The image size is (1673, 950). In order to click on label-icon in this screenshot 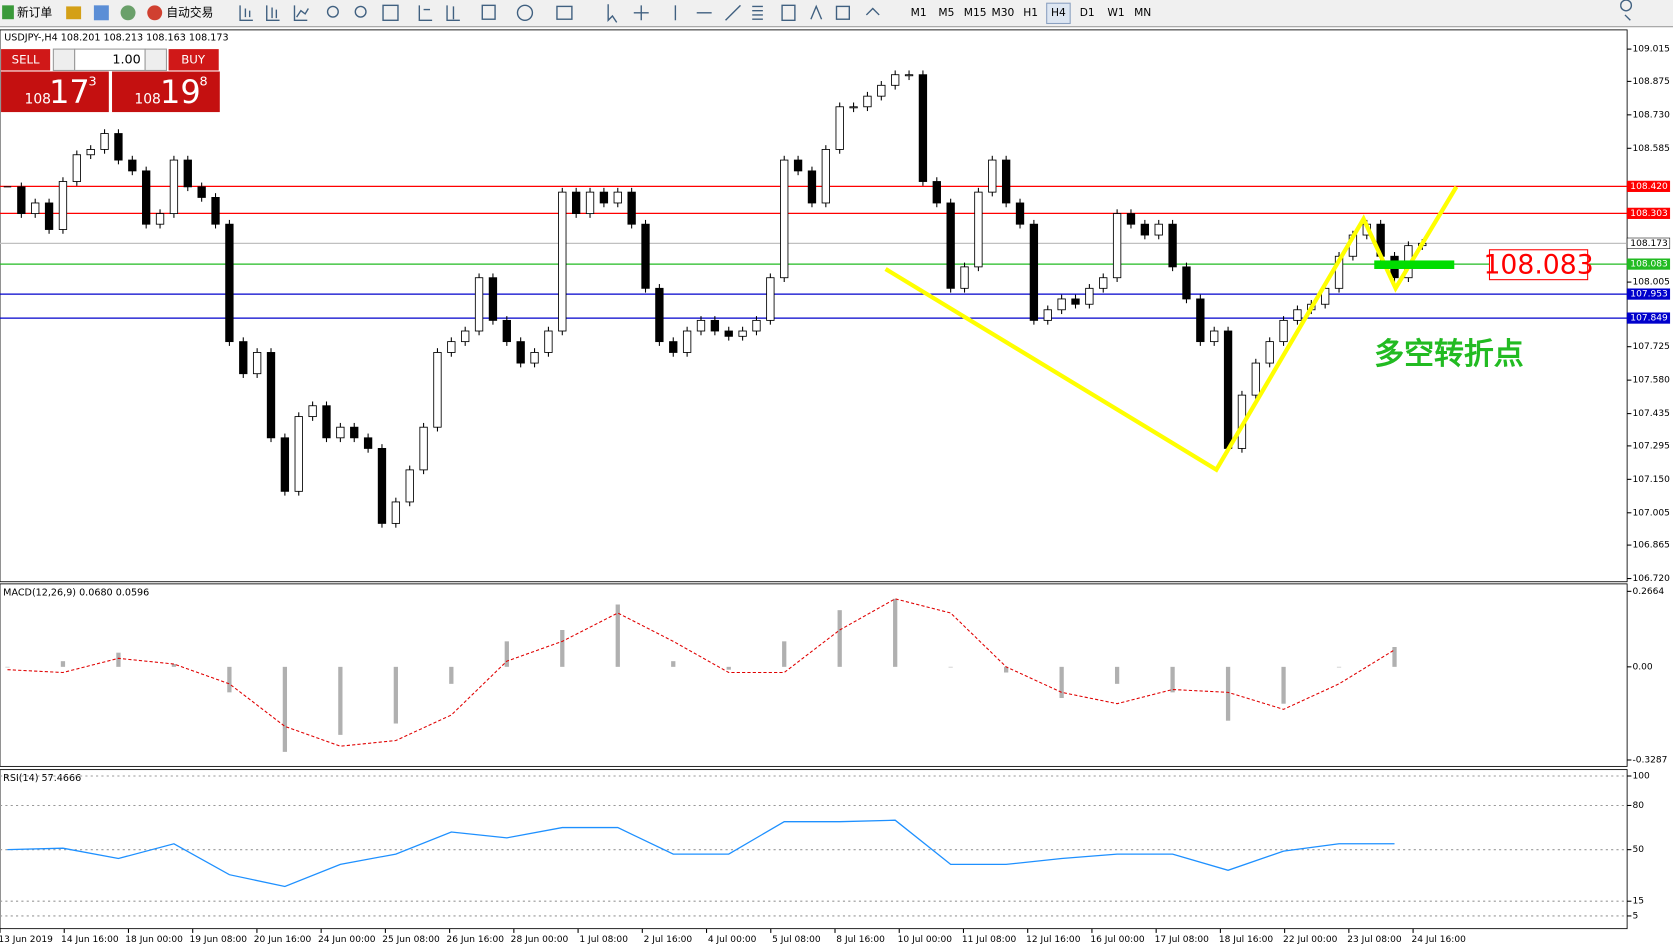, I will do `click(842, 12)`.